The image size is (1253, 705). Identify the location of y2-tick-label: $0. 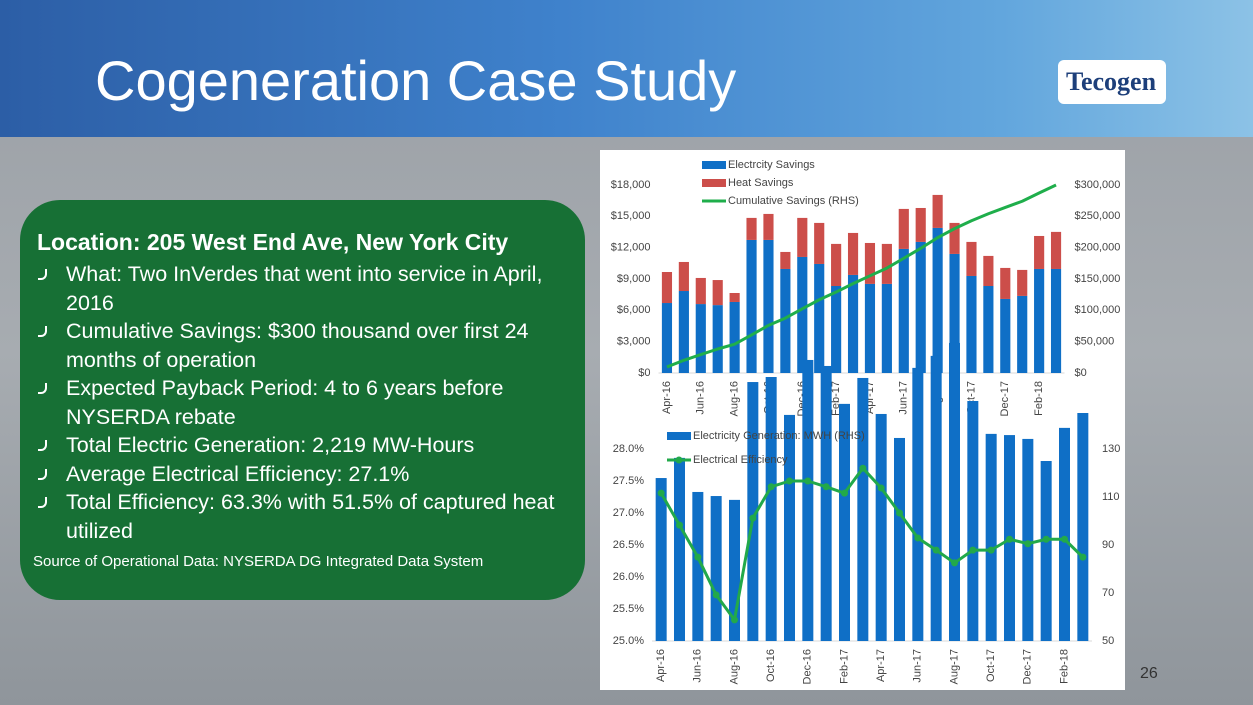
(1081, 373).